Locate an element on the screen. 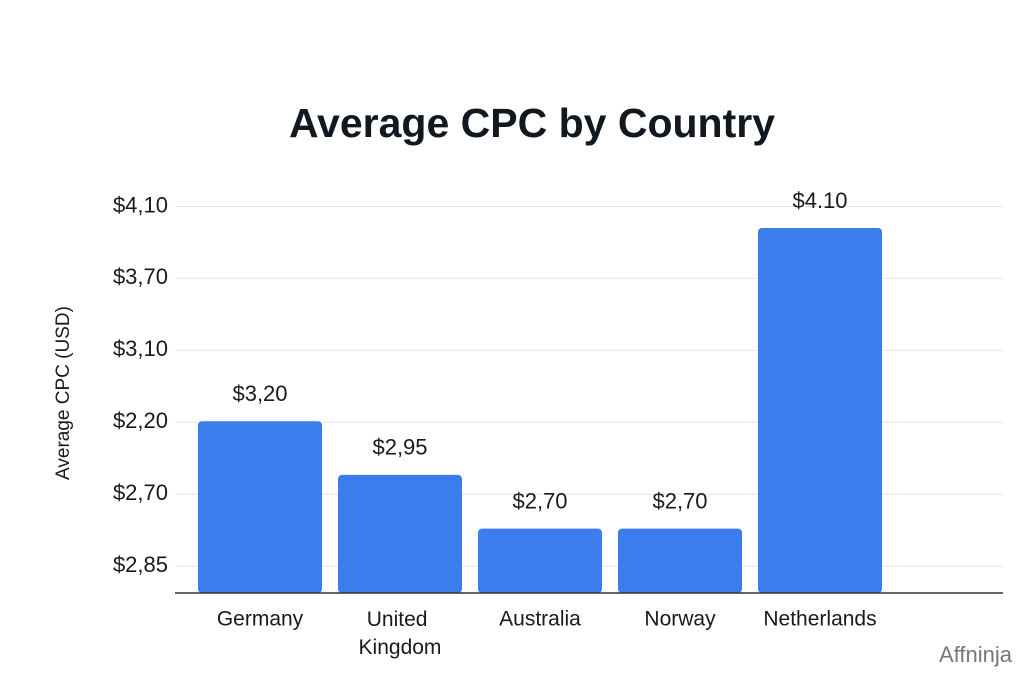 The height and width of the screenshot is (683, 1024). x-tick-label: Netherlands is located at coordinates (819, 619).